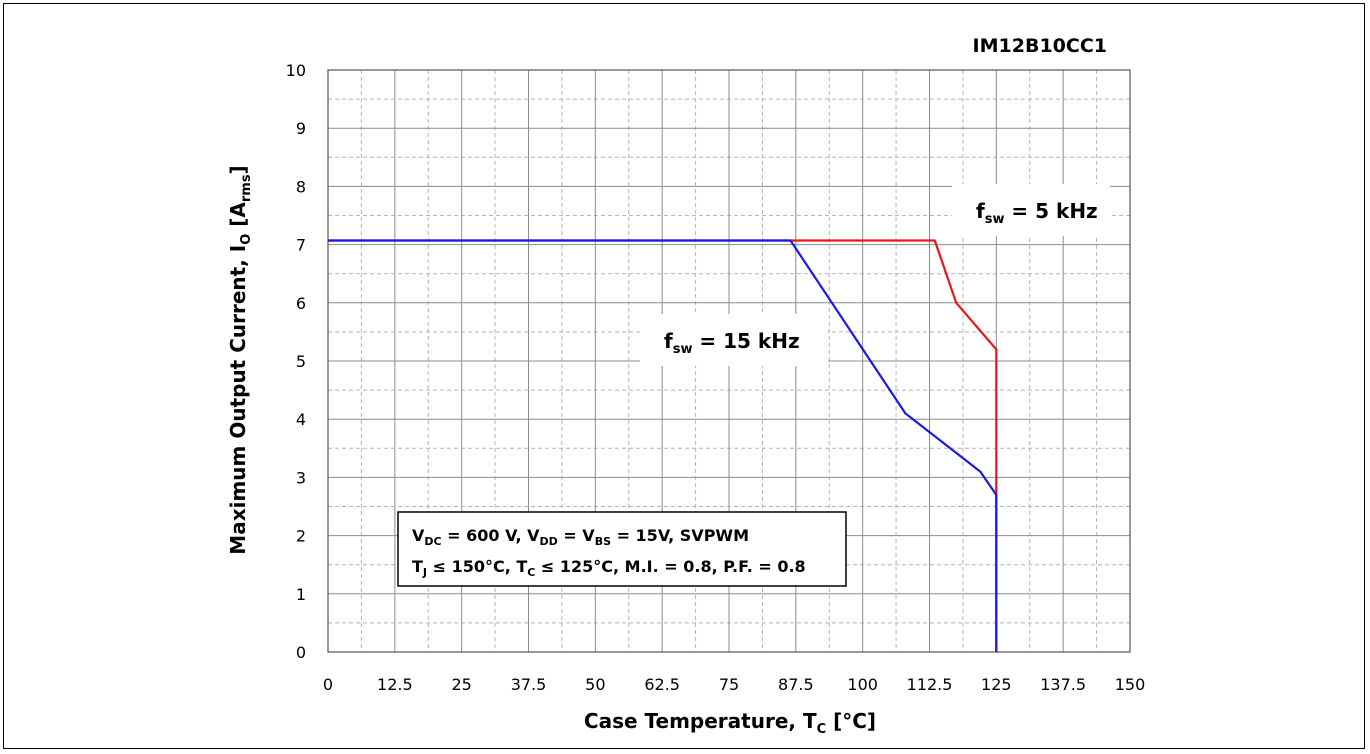  Describe the element at coordinates (1130, 684) in the screenshot. I see `x-tick-label: 150` at that location.